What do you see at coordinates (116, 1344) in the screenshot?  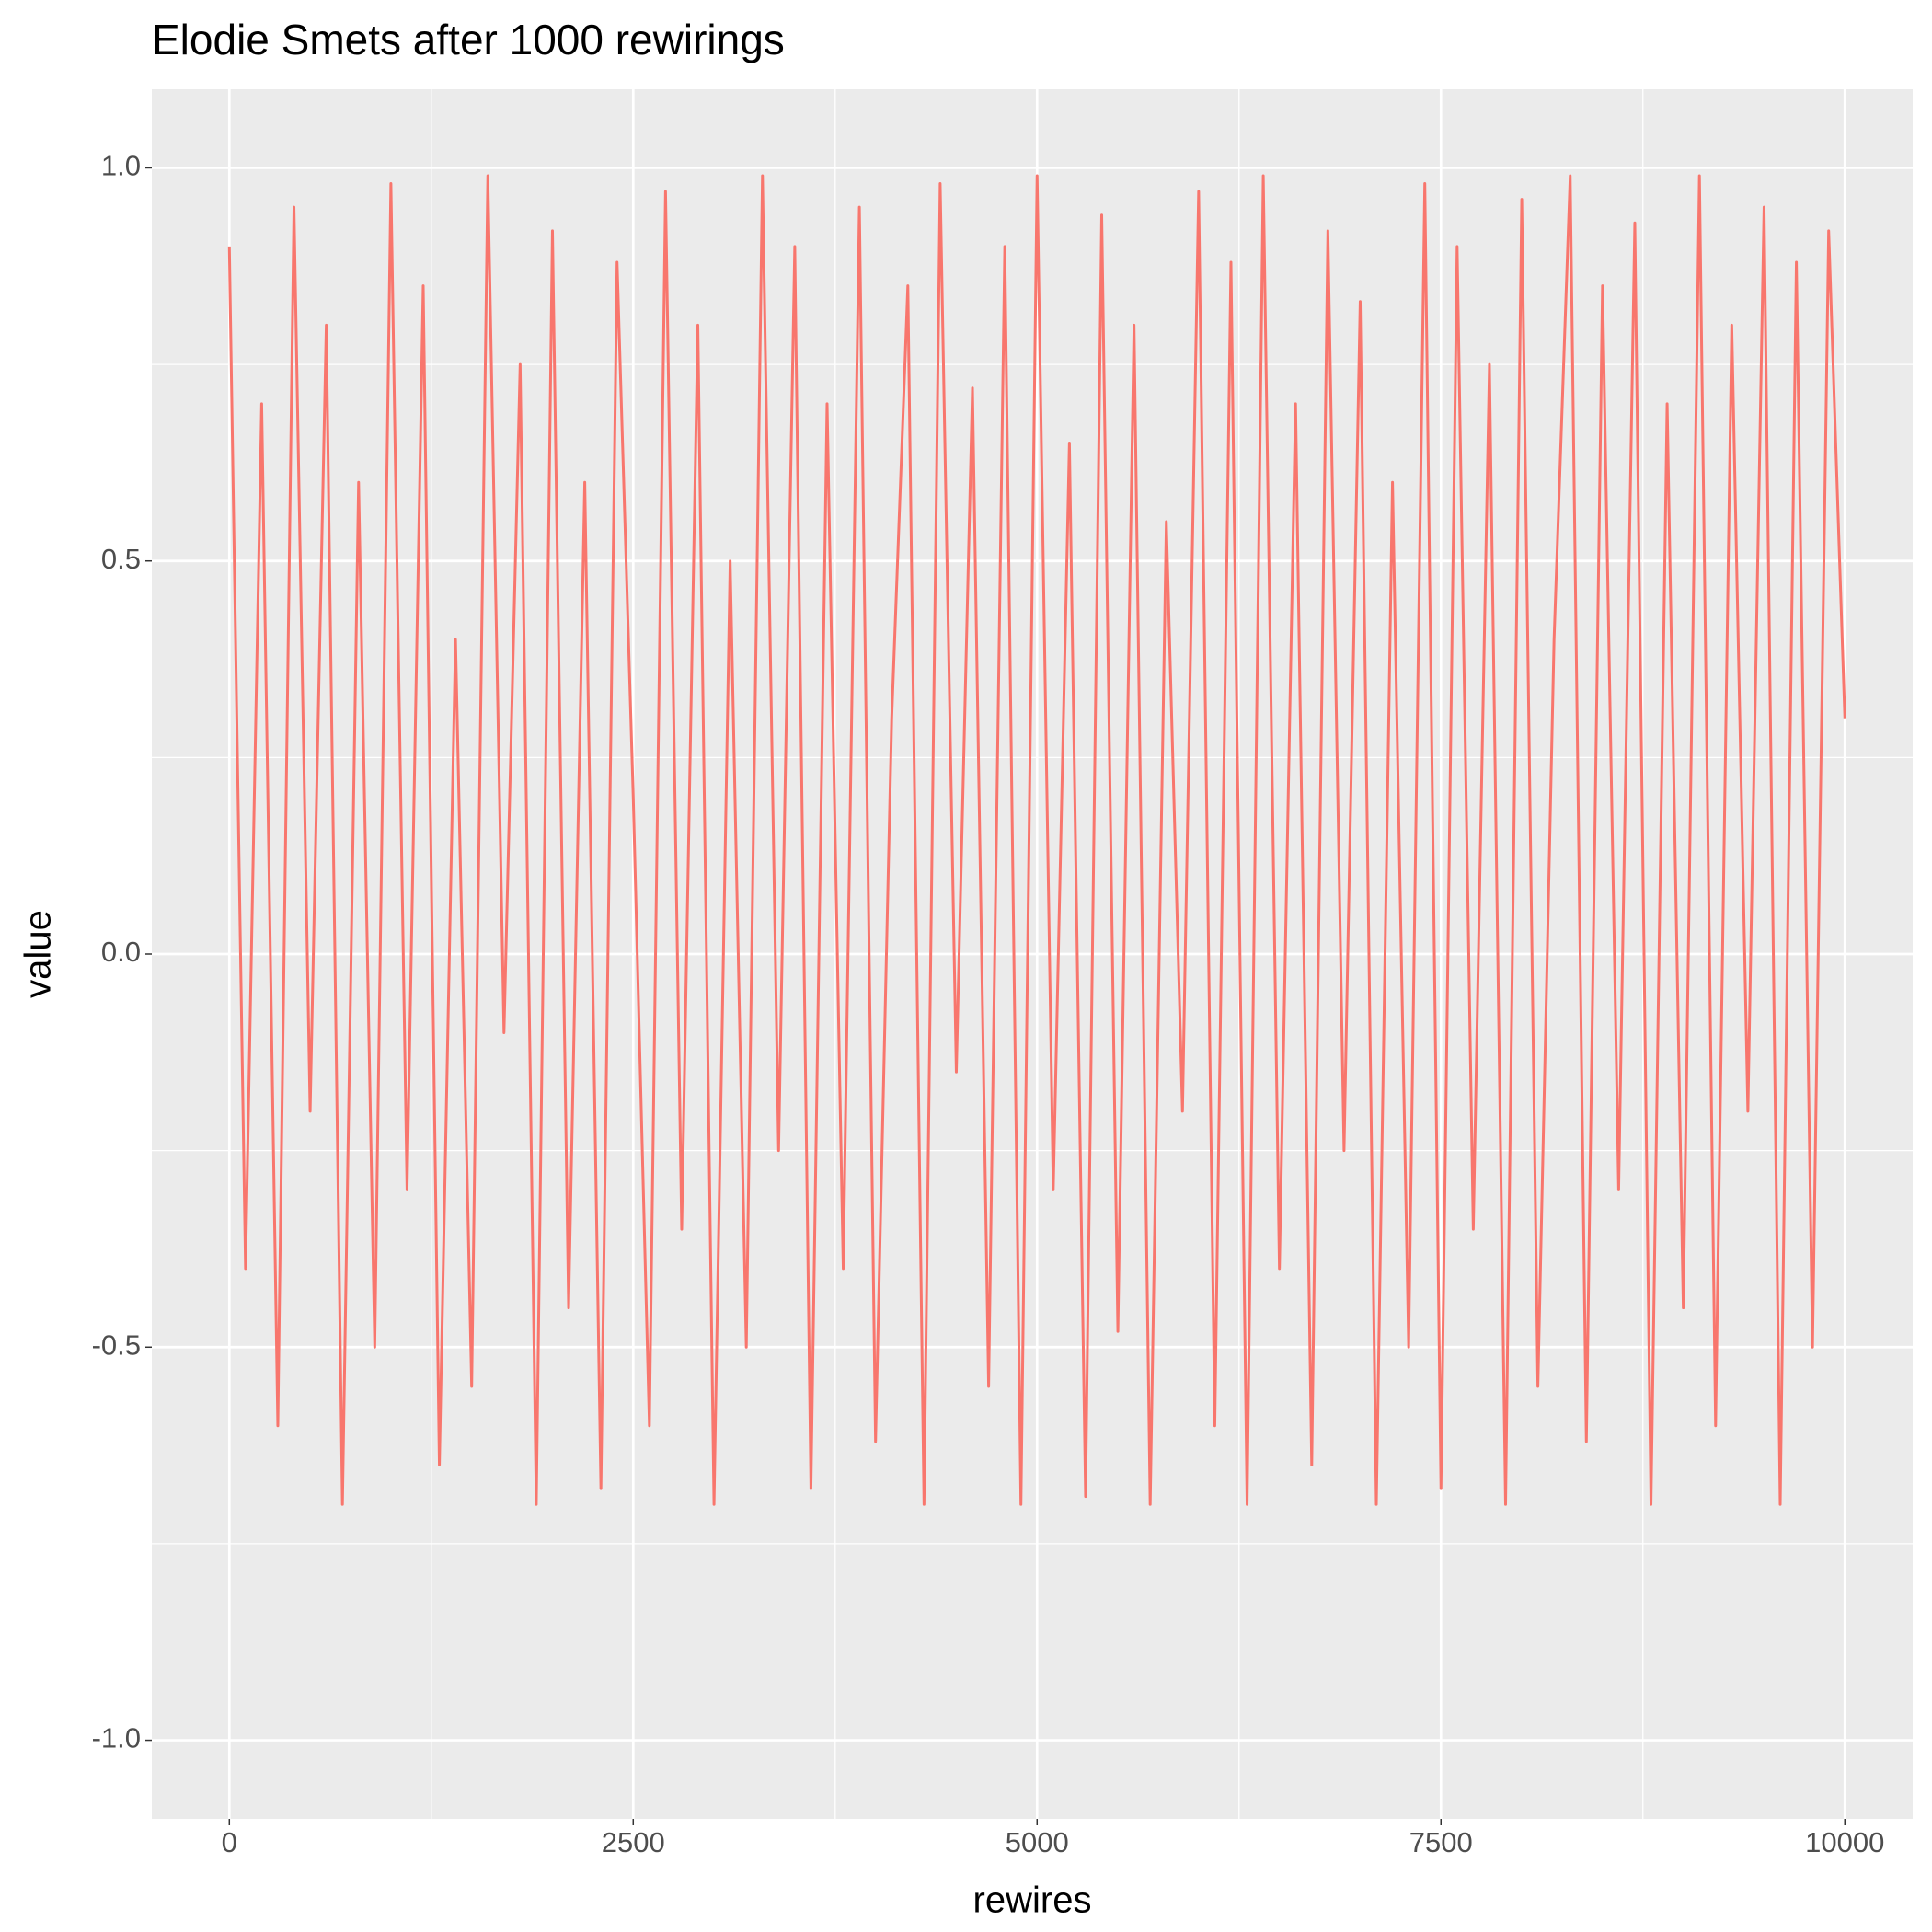 I see `y-tick-label: -0.5` at bounding box center [116, 1344].